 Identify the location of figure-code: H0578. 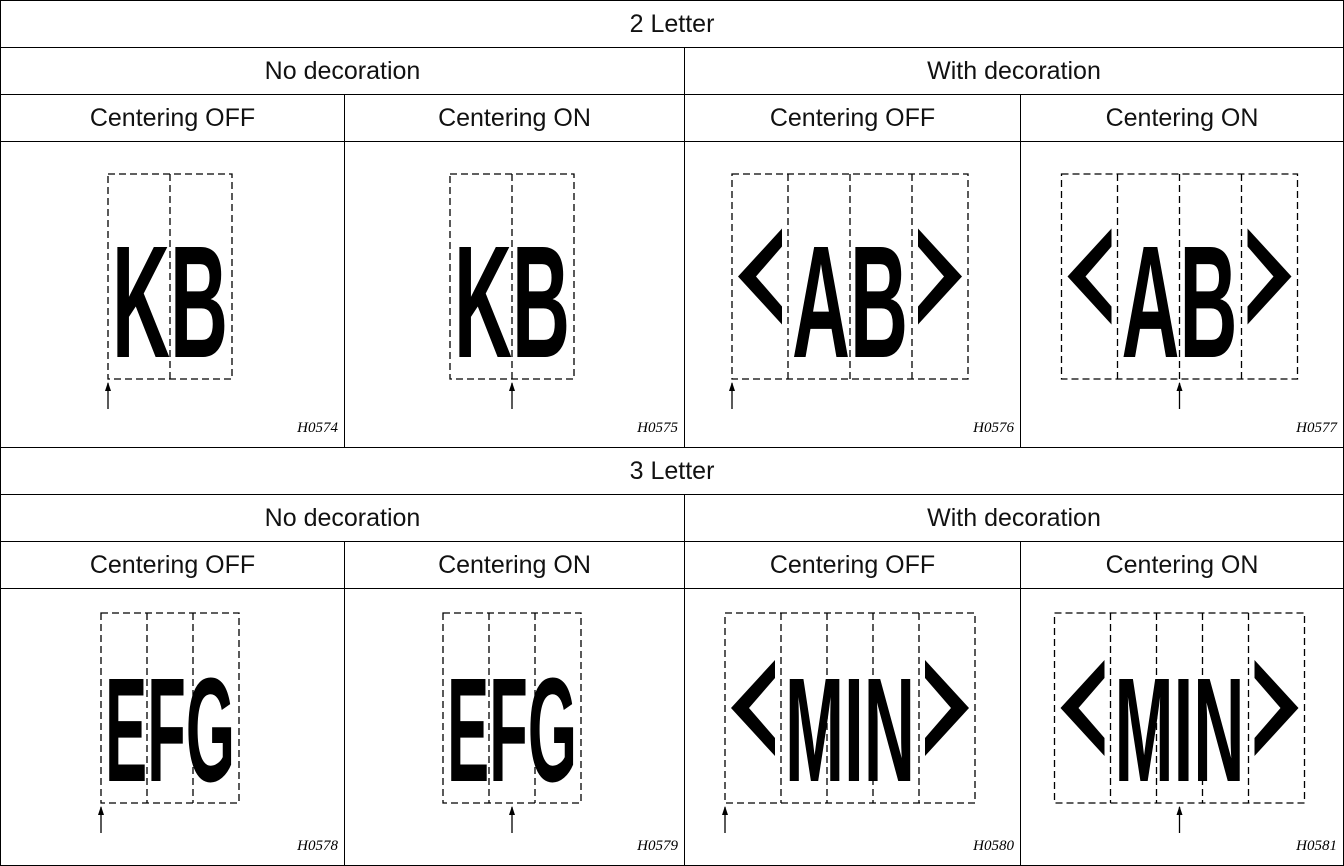
(317, 846).